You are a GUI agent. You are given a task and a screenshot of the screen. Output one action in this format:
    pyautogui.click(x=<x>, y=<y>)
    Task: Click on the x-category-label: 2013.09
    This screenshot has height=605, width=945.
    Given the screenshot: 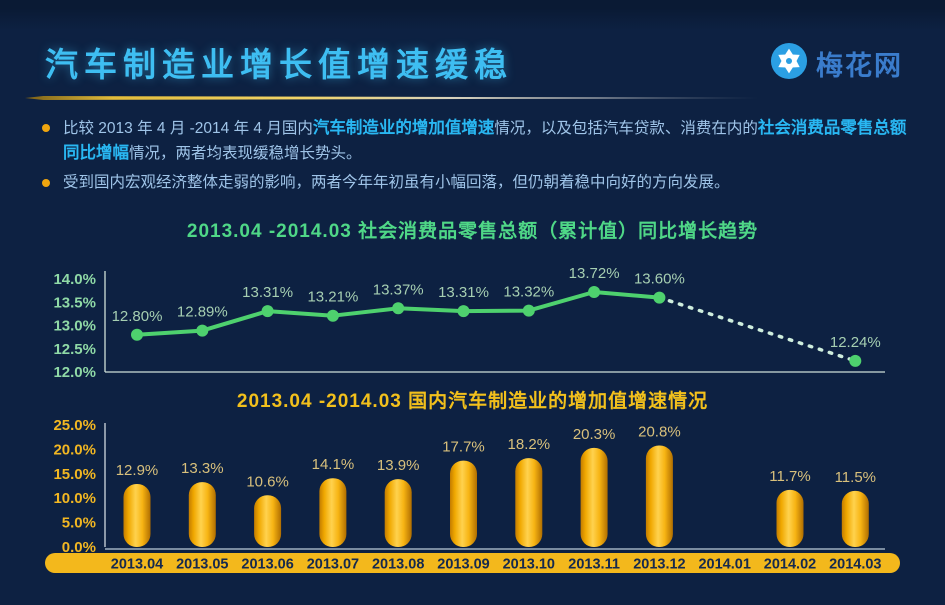 What is the action you would take?
    pyautogui.click(x=463, y=565)
    